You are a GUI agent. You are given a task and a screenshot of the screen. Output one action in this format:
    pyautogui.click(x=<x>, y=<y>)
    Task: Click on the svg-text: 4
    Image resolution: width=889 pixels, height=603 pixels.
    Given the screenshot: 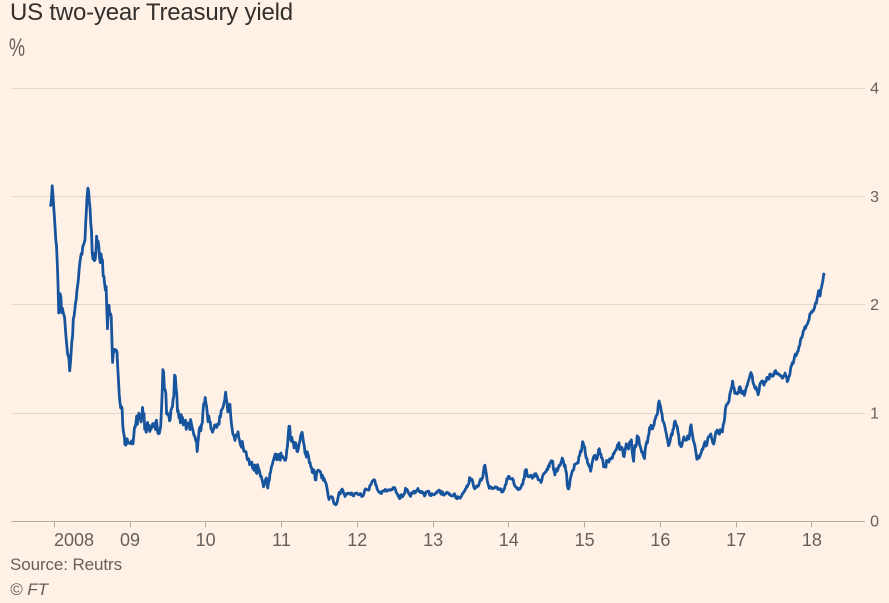 What is the action you would take?
    pyautogui.click(x=874, y=89)
    